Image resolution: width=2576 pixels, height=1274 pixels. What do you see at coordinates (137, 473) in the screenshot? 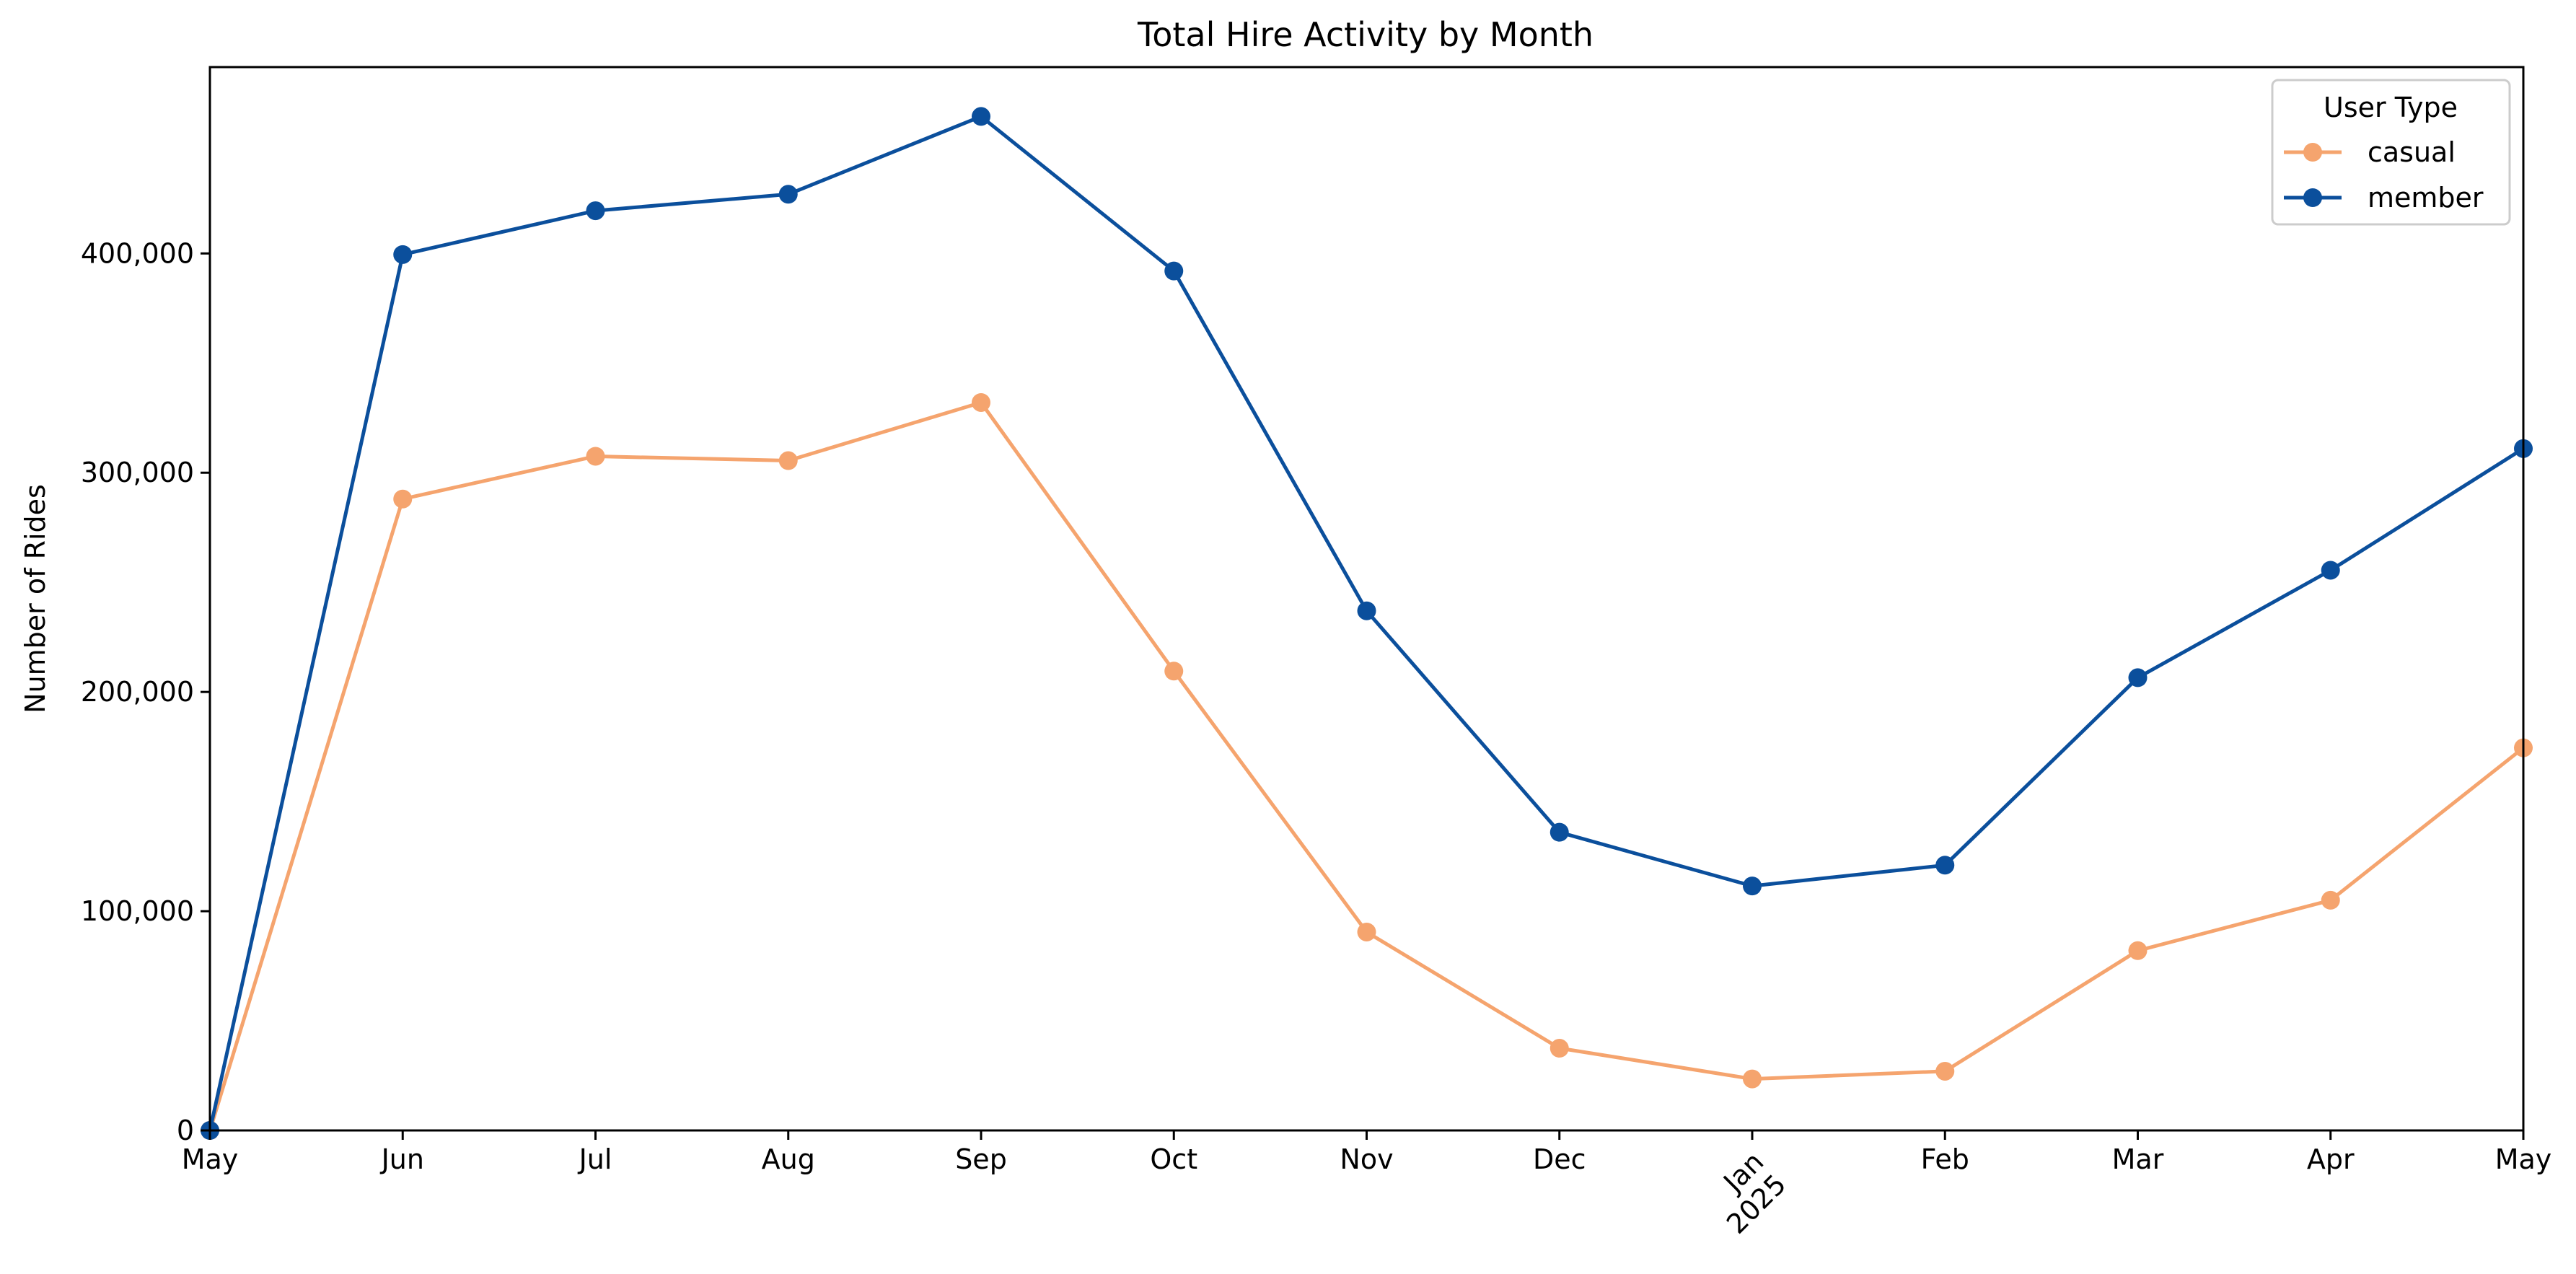
I see `y-tick-label: 300,000` at bounding box center [137, 473].